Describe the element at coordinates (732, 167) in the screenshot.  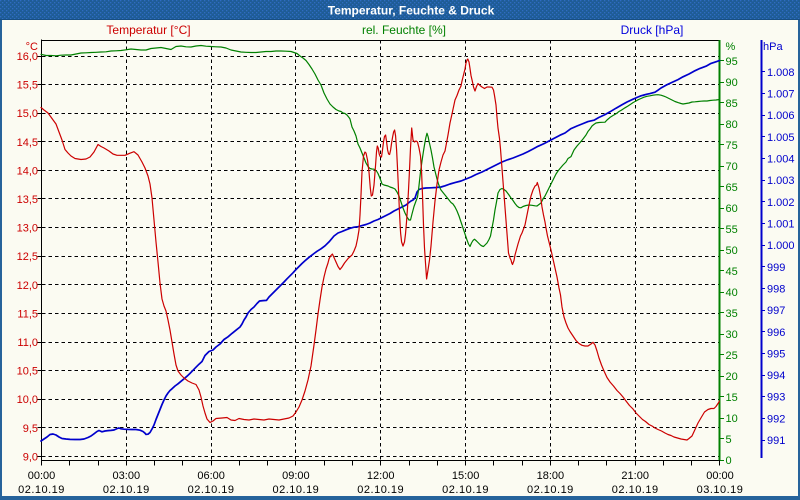
I see `svg-text: 70` at that location.